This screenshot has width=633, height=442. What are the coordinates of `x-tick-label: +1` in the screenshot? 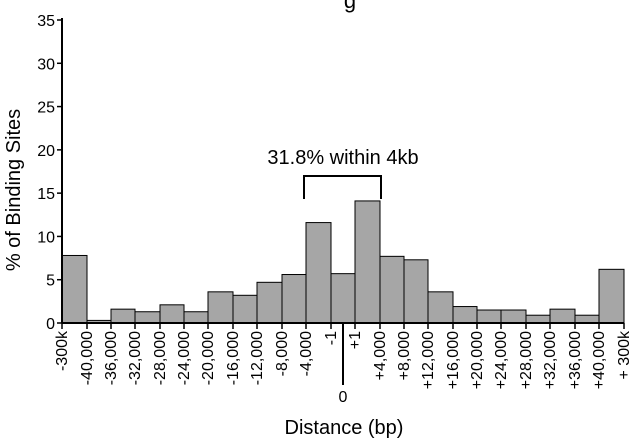 It's located at (355, 340).